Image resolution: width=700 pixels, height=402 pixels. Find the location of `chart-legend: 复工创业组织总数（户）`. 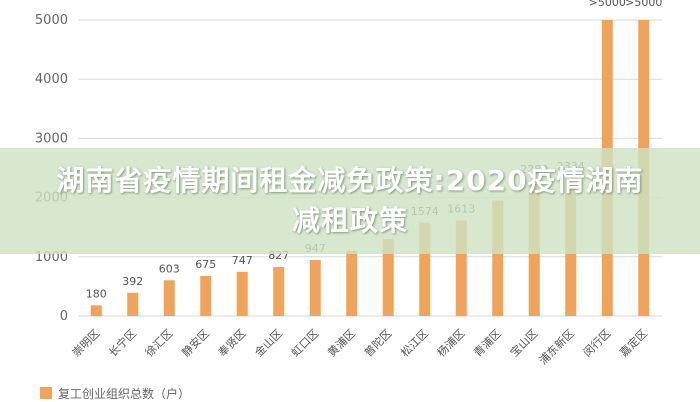

chart-legend: 复工创业组织总数（户） is located at coordinates (115, 393).